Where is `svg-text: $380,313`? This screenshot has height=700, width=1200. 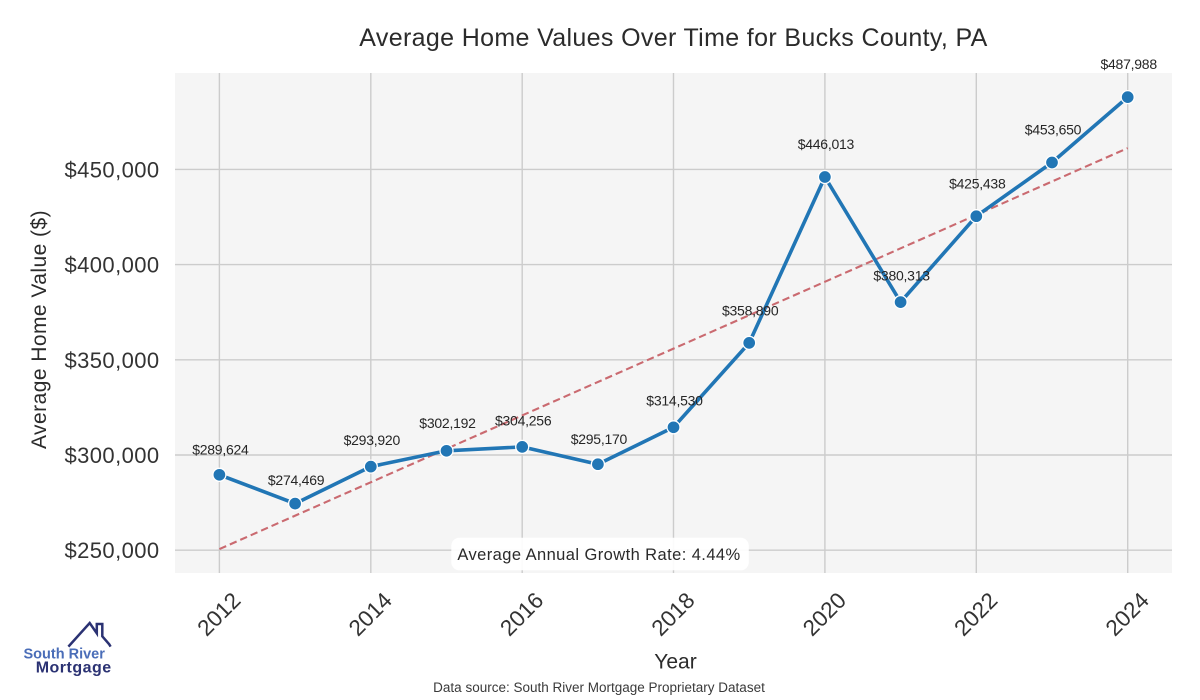 svg-text: $380,313 is located at coordinates (901, 276).